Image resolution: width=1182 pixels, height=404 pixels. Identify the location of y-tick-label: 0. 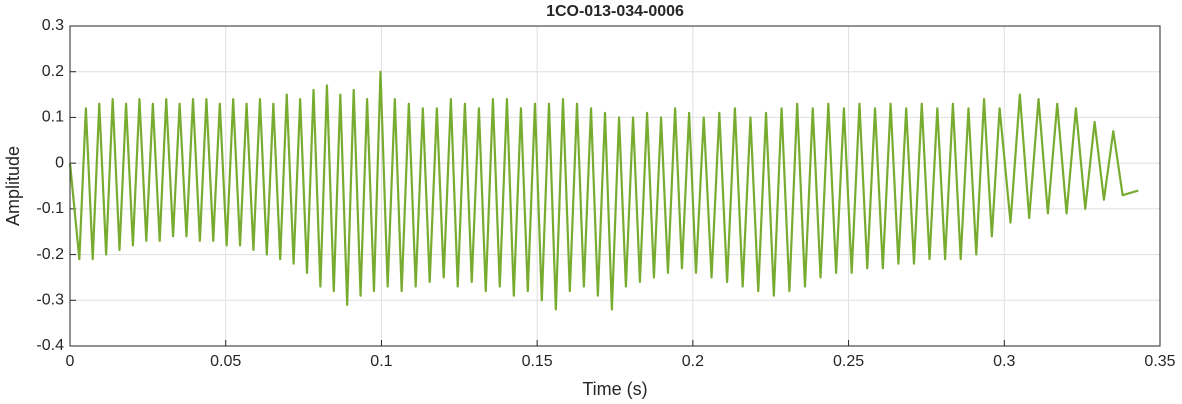
(59, 162).